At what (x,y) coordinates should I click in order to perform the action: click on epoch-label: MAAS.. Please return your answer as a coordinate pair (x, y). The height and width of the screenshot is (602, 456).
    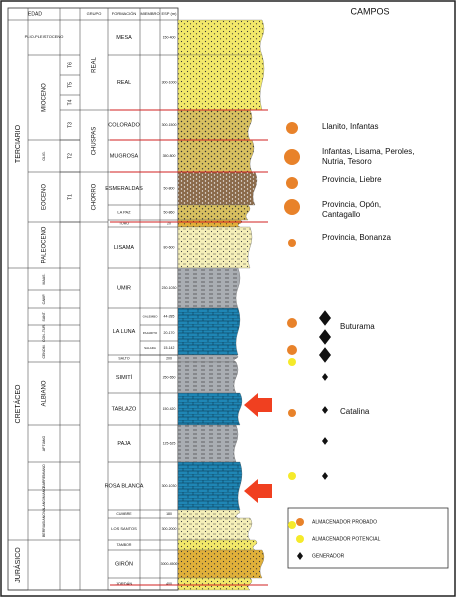
    Looking at the image, I should click on (44, 279).